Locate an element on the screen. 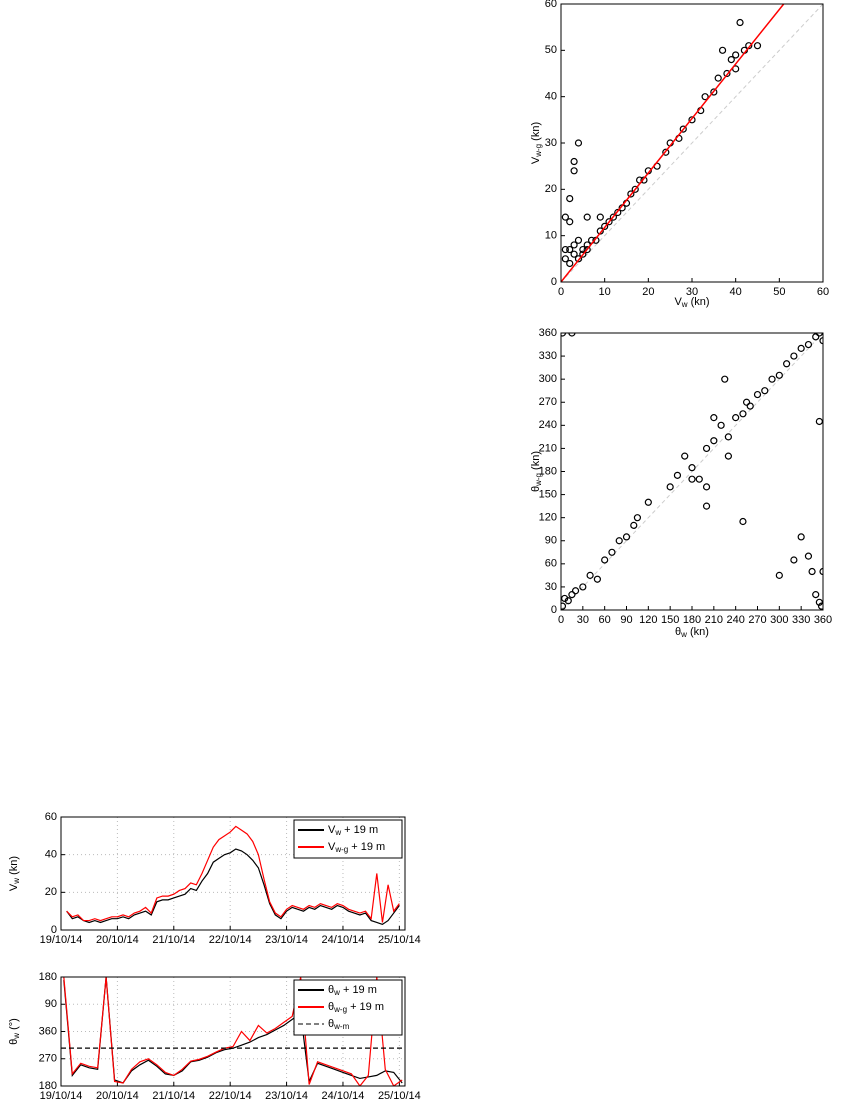 The width and height of the screenshot is (848, 1101). x-tick-label: 0 is located at coordinates (561, 292).